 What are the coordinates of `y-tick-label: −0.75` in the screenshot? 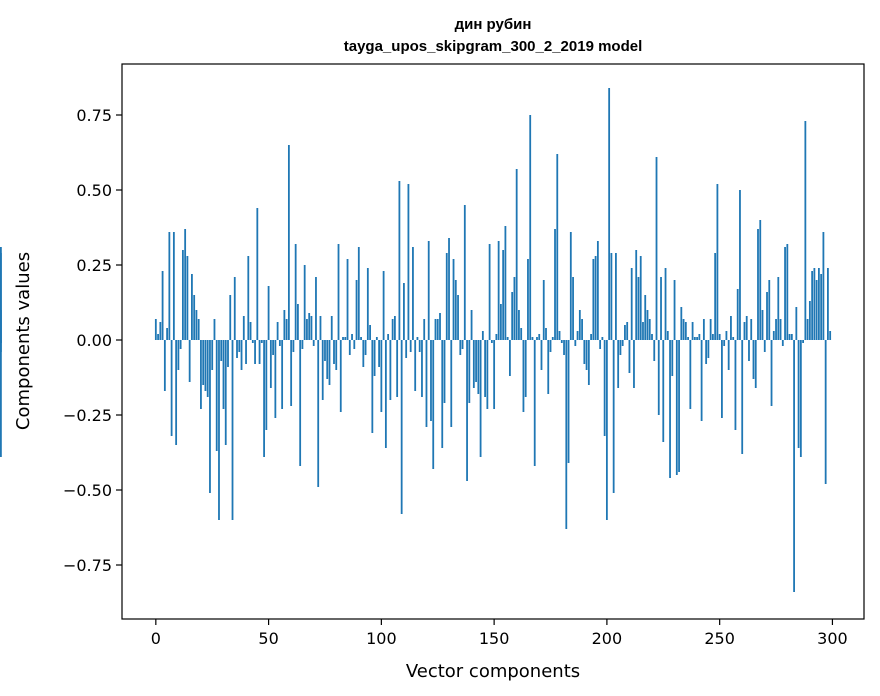 It's located at (87, 565).